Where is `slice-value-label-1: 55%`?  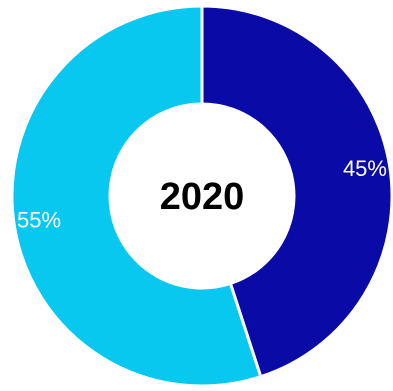
slice-value-label-1: 55% is located at coordinates (39, 220).